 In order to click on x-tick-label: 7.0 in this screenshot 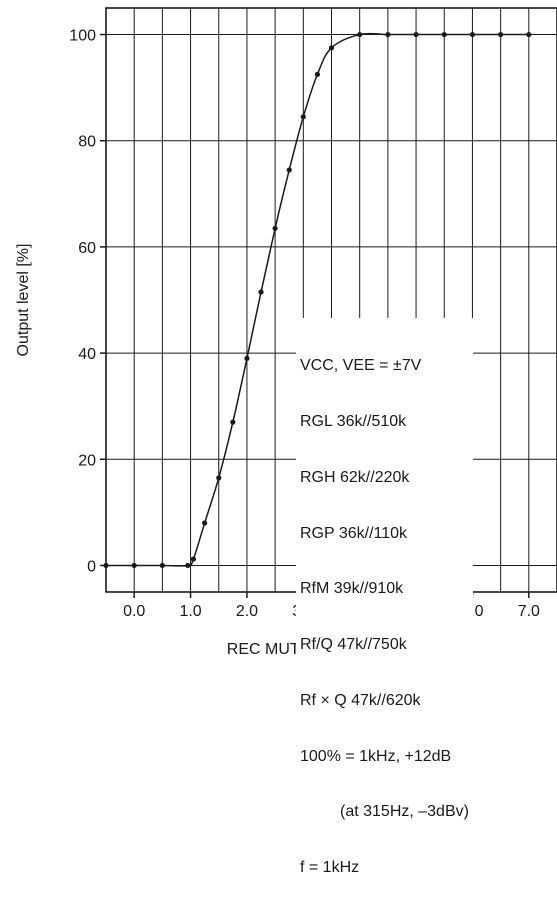, I will do `click(529, 611)`.